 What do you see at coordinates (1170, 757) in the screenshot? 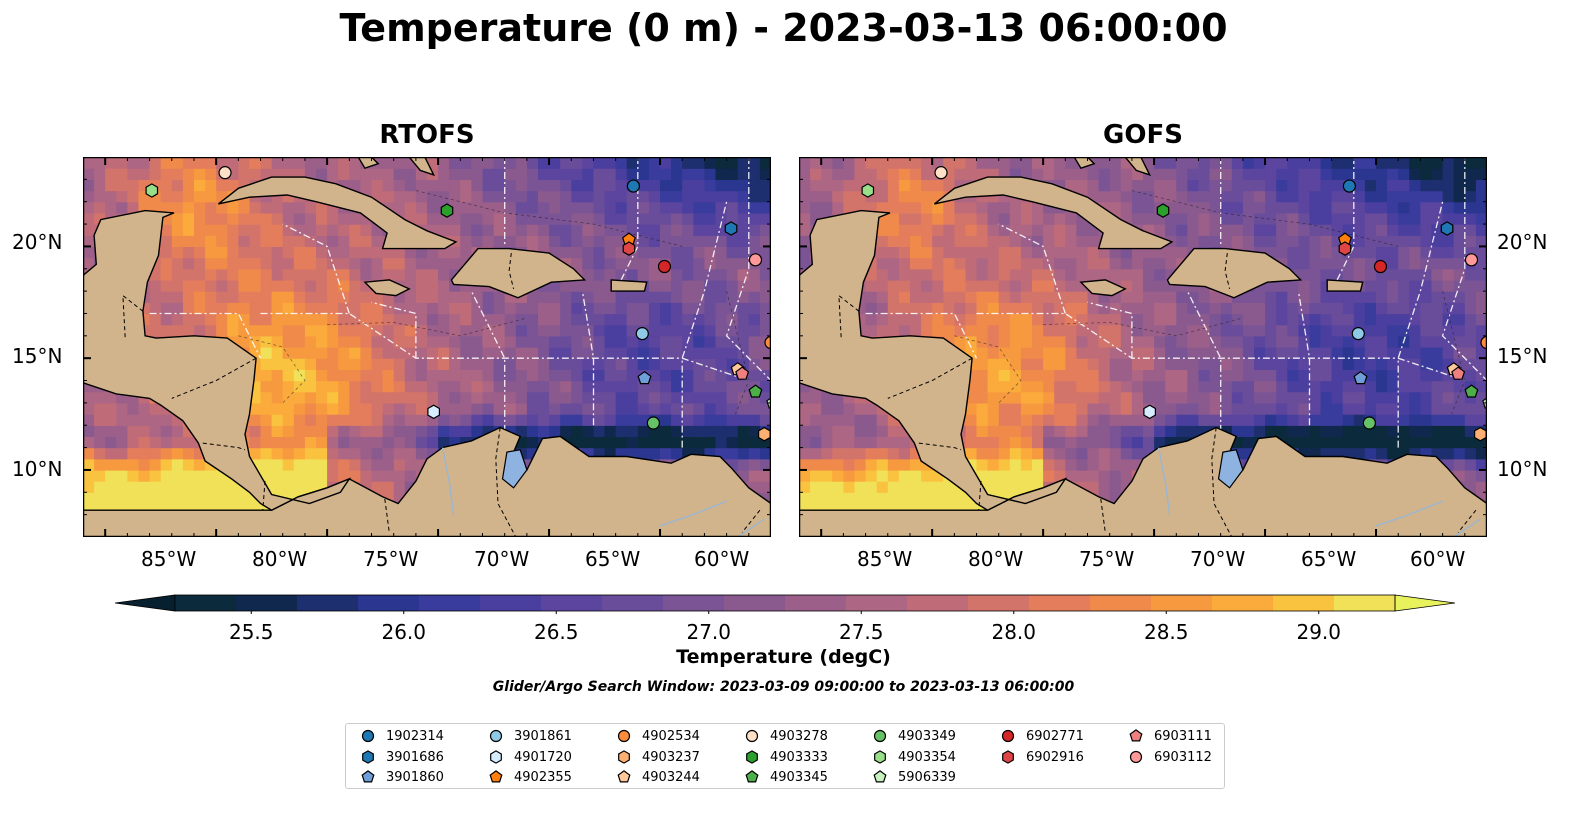
I see `legend-item-6903112: 6903112` at bounding box center [1170, 757].